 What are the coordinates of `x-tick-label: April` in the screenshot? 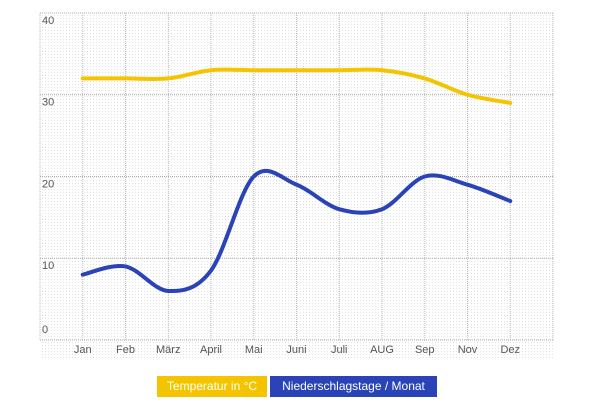 It's located at (211, 350).